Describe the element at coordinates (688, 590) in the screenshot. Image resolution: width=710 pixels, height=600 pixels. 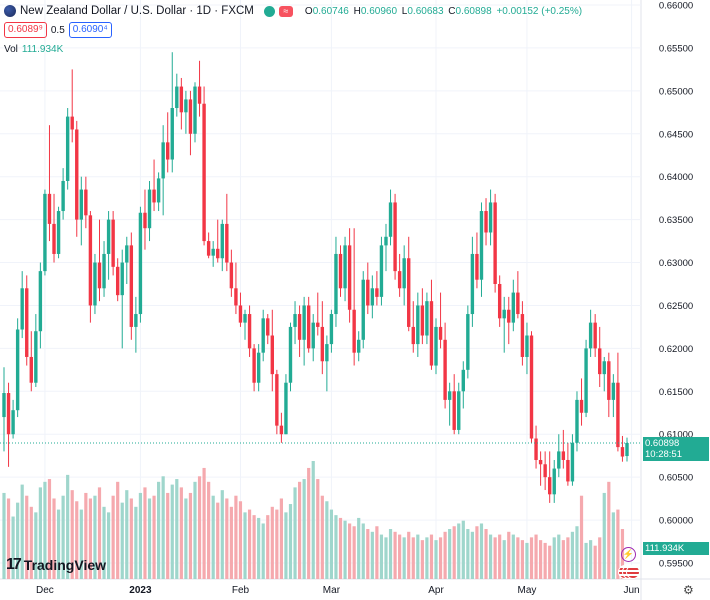
I see `gear-icon: ⚙` at that location.